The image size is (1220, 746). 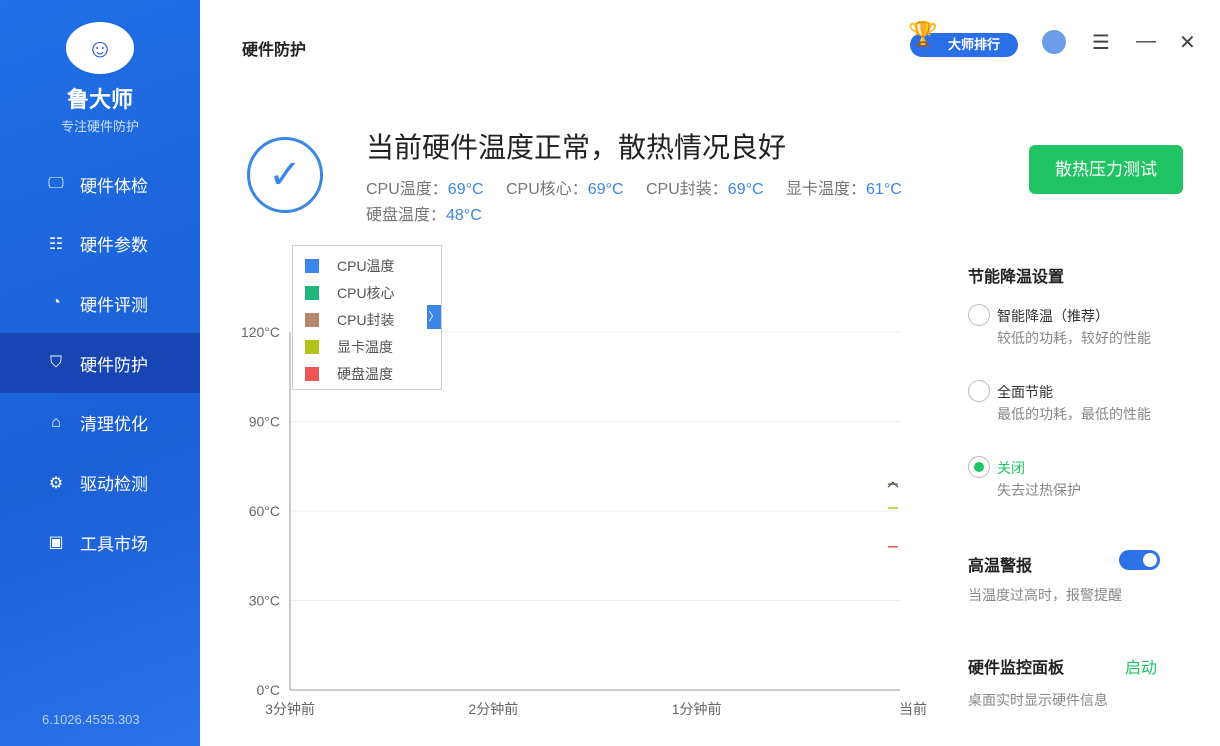 I want to click on sidebar-item: ⌂ 清理优化, so click(x=100, y=423).